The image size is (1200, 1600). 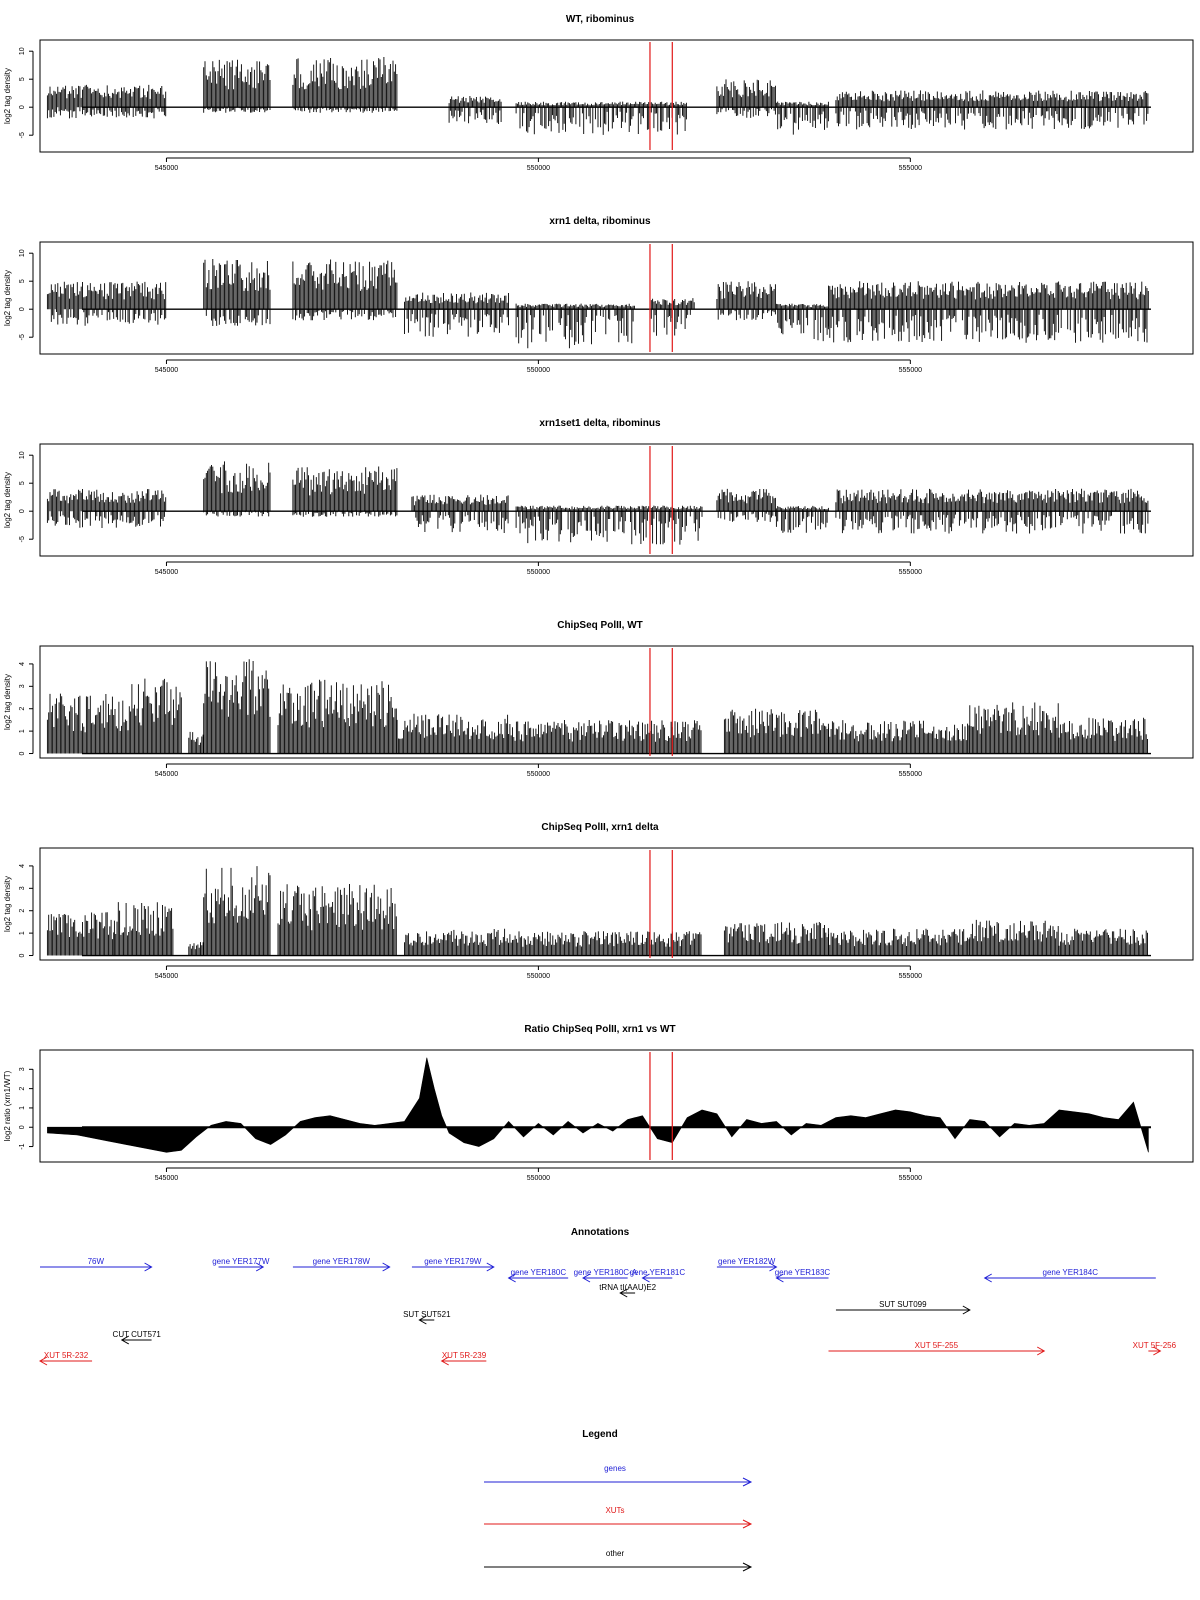 What do you see at coordinates (600, 423) in the screenshot?
I see `panel-title: xrn1set1 delta, ribominus` at bounding box center [600, 423].